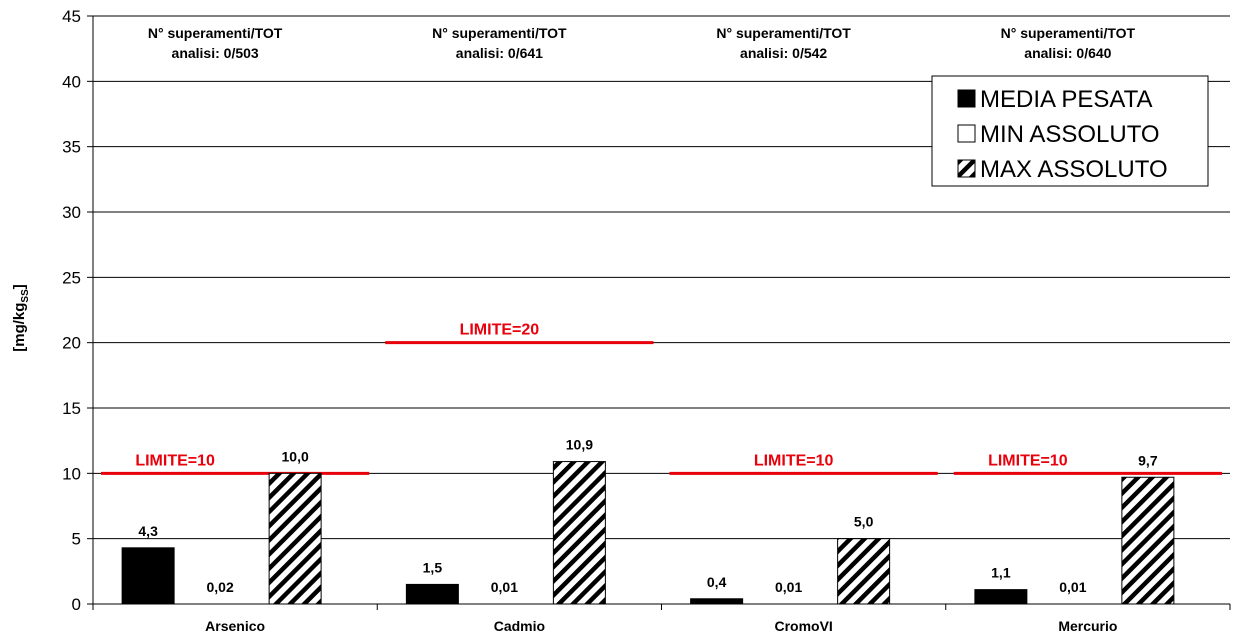 Image resolution: width=1239 pixels, height=638 pixels. Describe the element at coordinates (148, 531) in the screenshot. I see `data-label: 4,3` at that location.